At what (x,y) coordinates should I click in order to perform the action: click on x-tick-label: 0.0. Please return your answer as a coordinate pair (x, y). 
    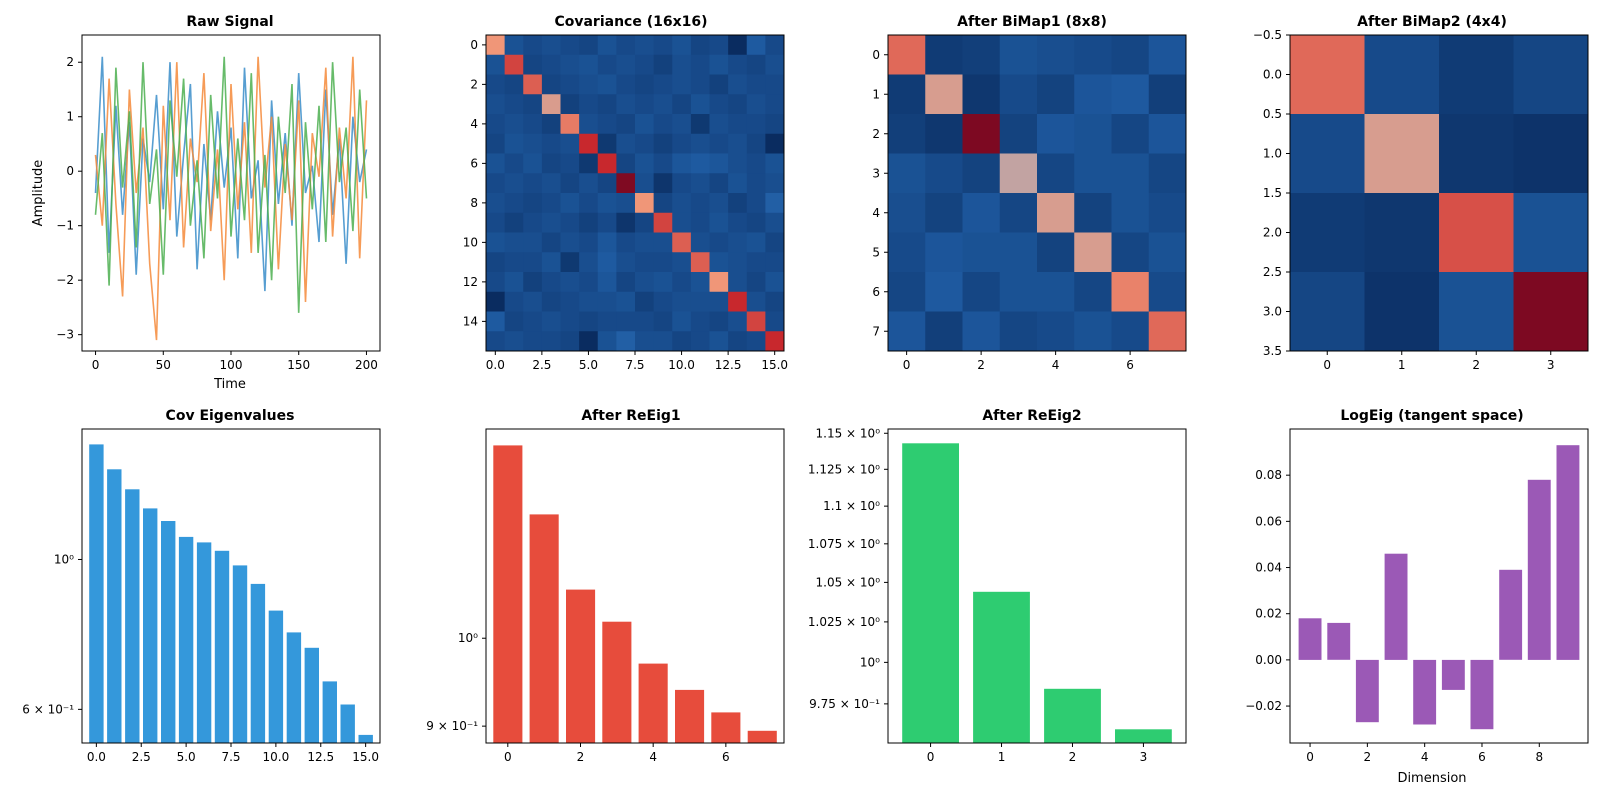
    Looking at the image, I should click on (96, 757).